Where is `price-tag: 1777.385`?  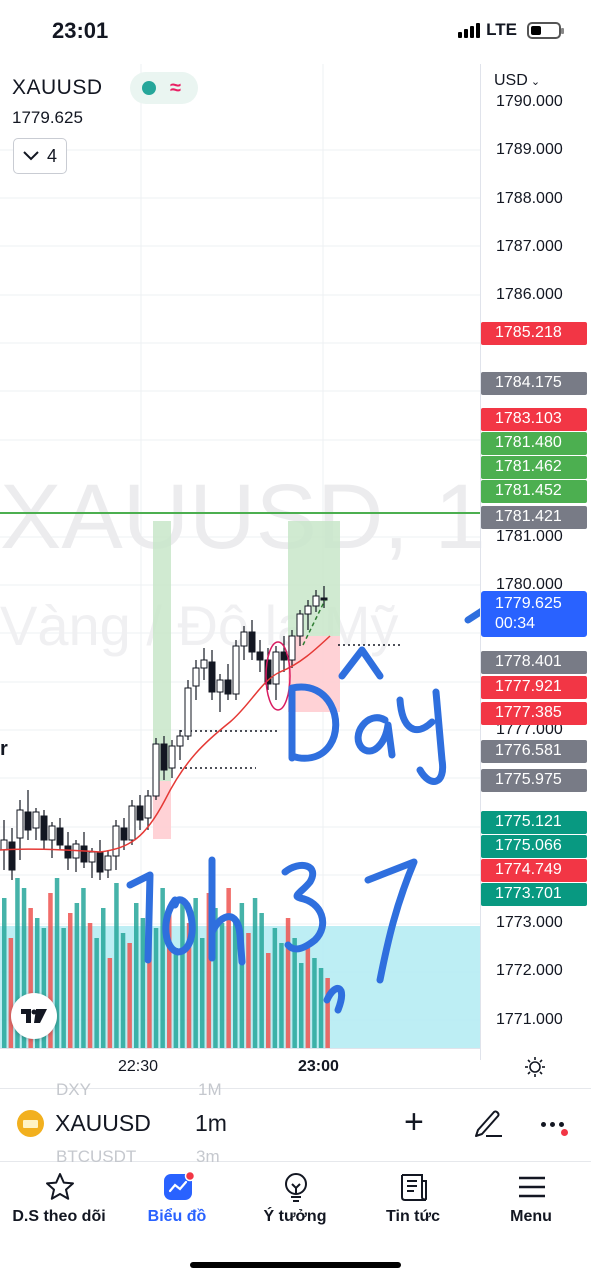
price-tag: 1777.385 is located at coordinates (534, 713).